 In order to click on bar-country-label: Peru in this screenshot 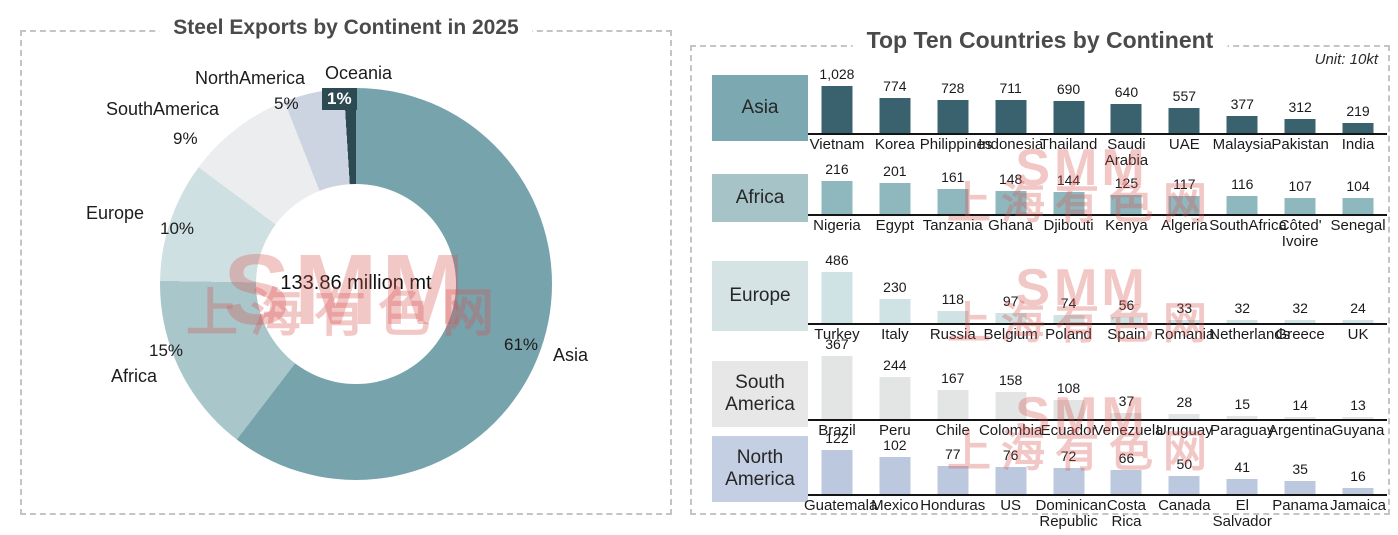, I will do `click(895, 430)`.